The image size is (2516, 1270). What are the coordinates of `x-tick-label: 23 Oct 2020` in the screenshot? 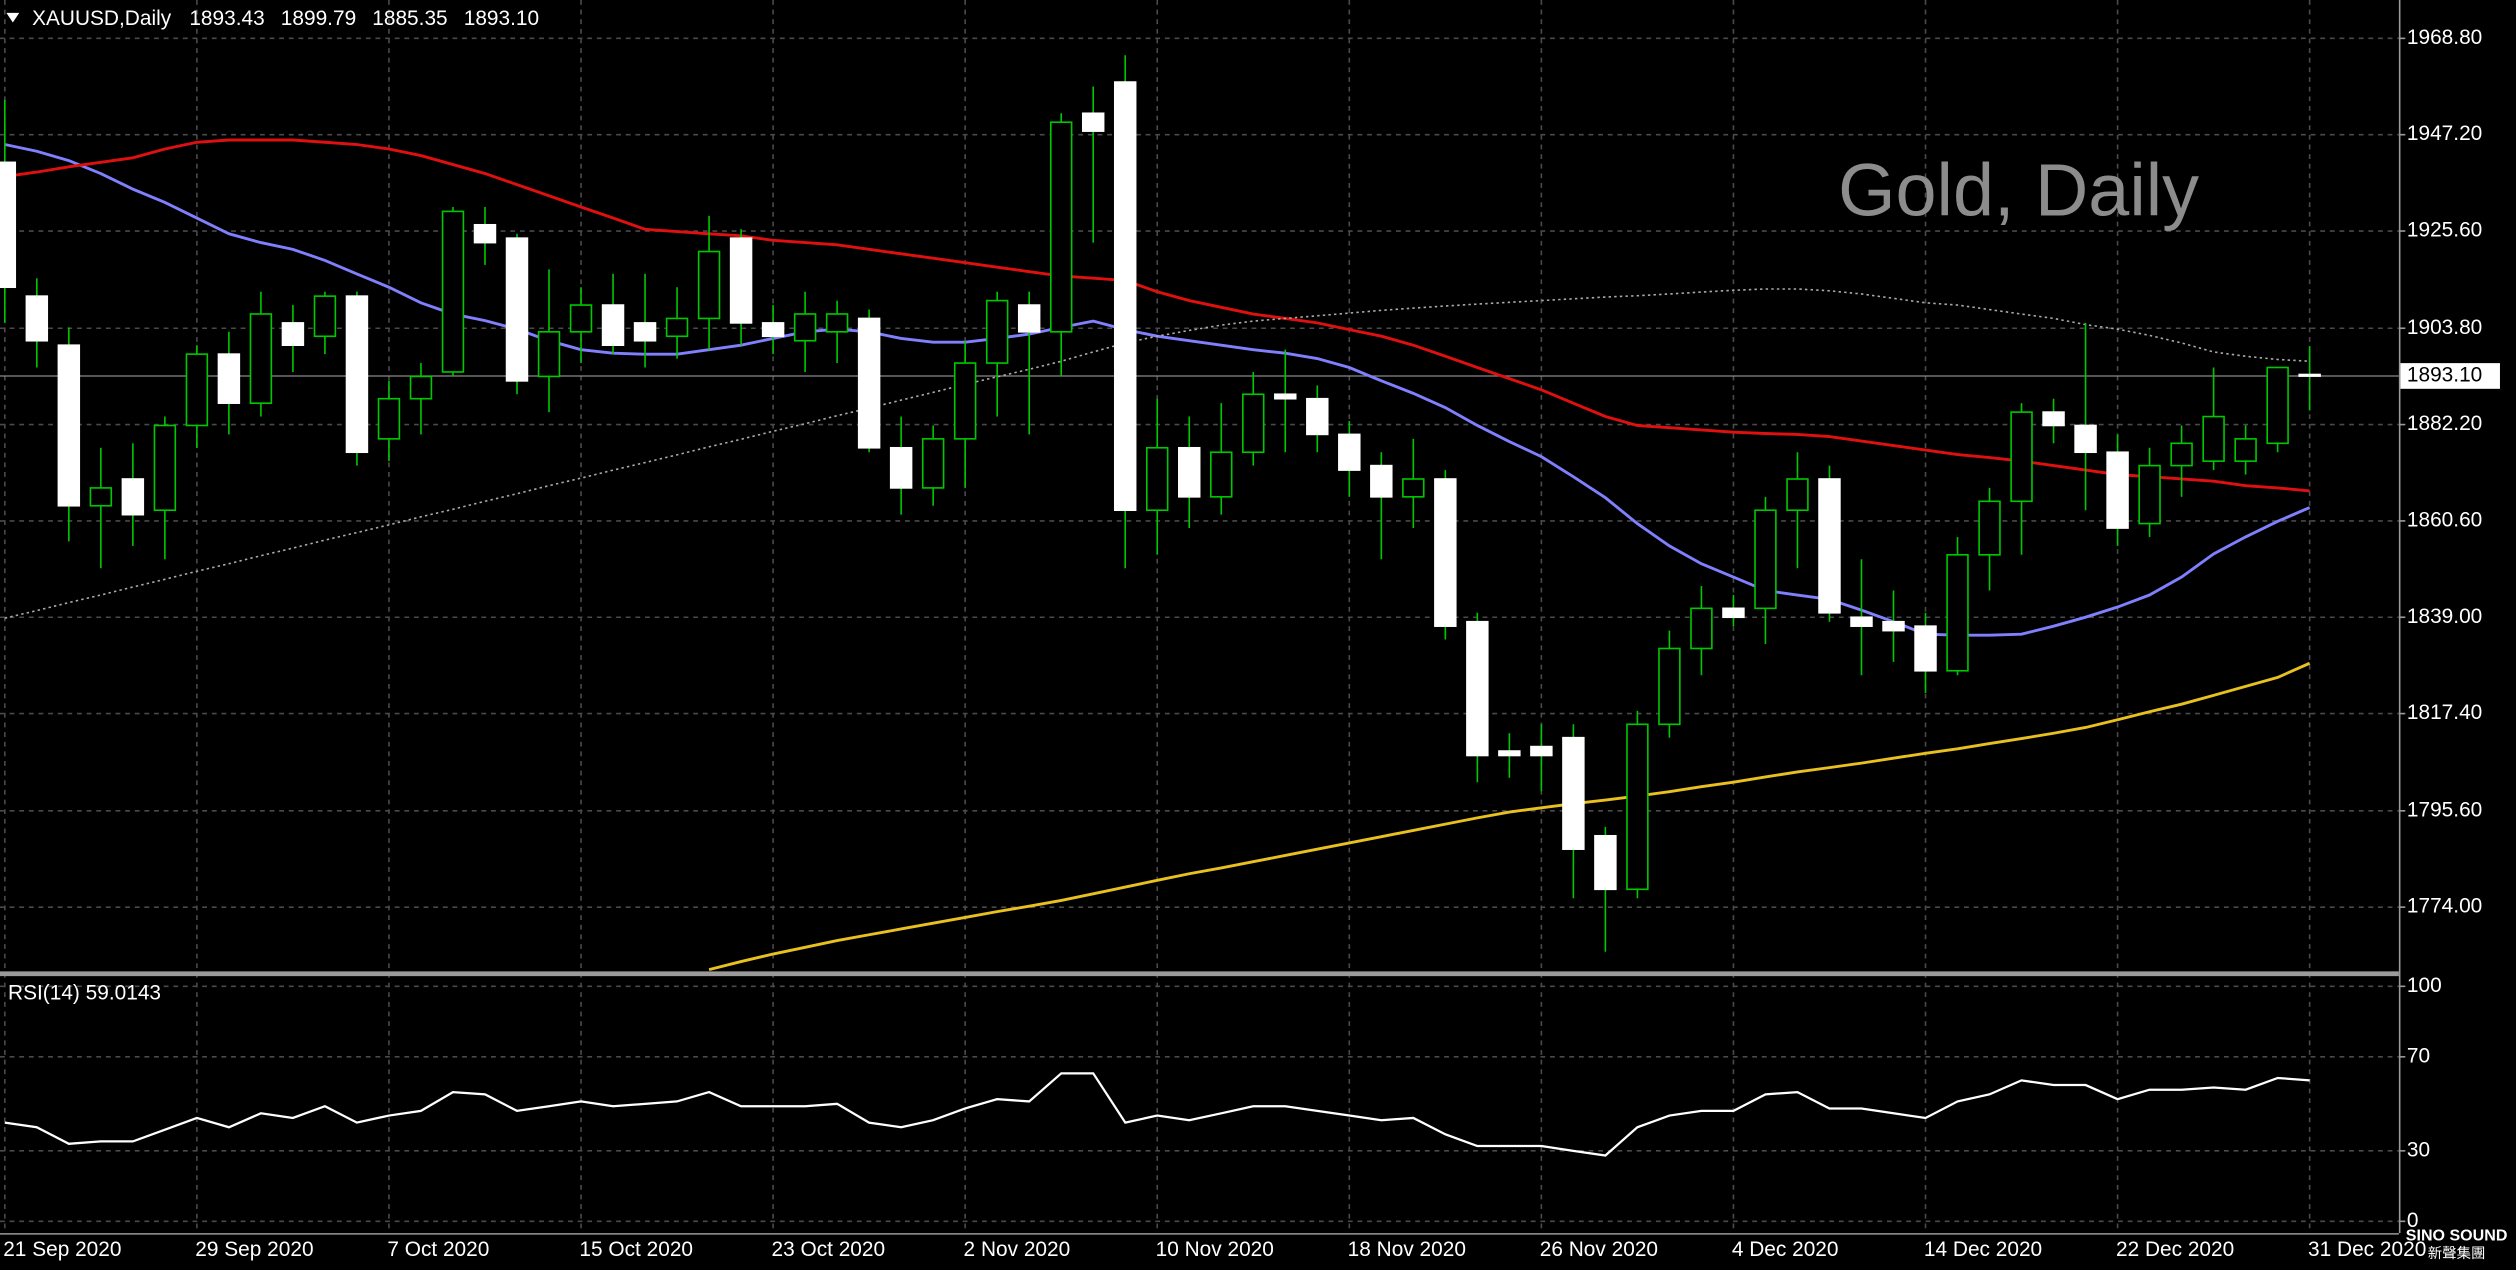 It's located at (828, 1249).